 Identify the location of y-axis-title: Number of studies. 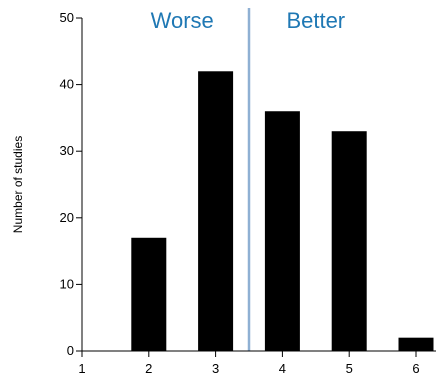
(18, 184).